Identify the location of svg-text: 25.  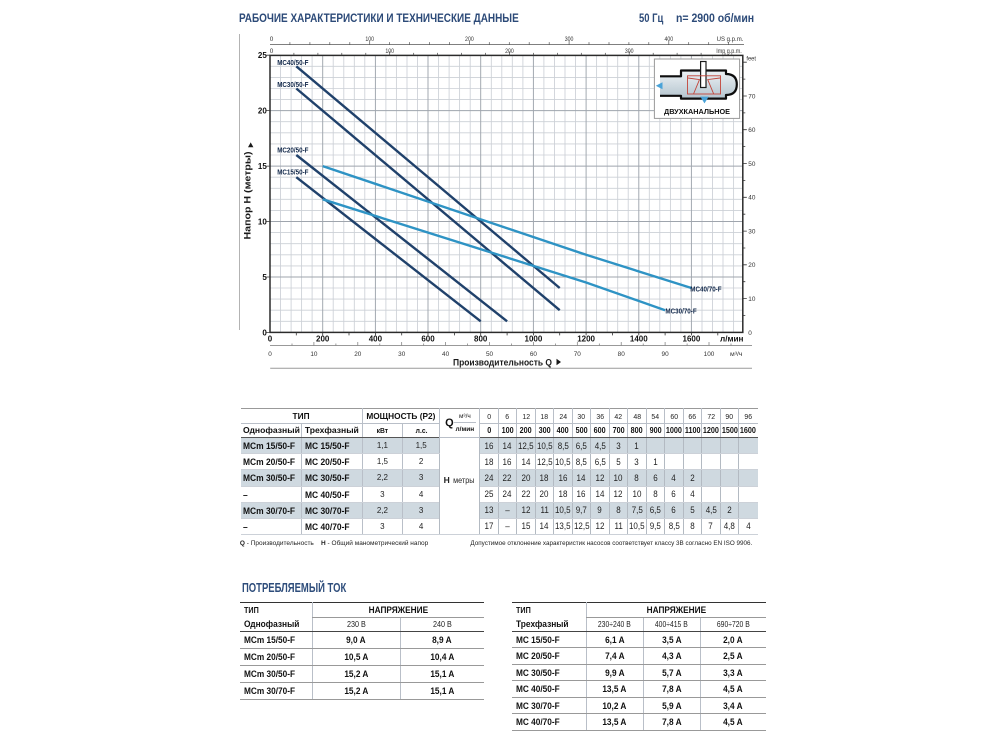
(262, 55).